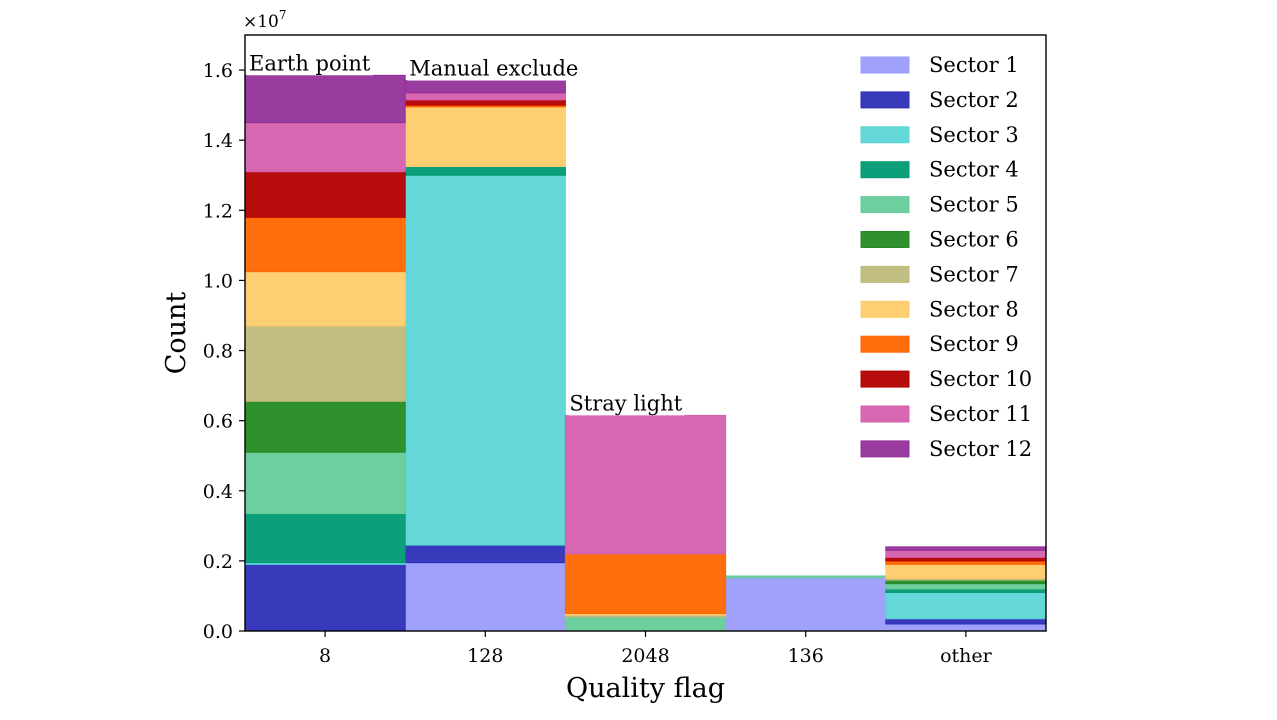 This screenshot has height=720, width=1277. What do you see at coordinates (974, 100) in the screenshot?
I see `legend-label-2: Sector 2` at bounding box center [974, 100].